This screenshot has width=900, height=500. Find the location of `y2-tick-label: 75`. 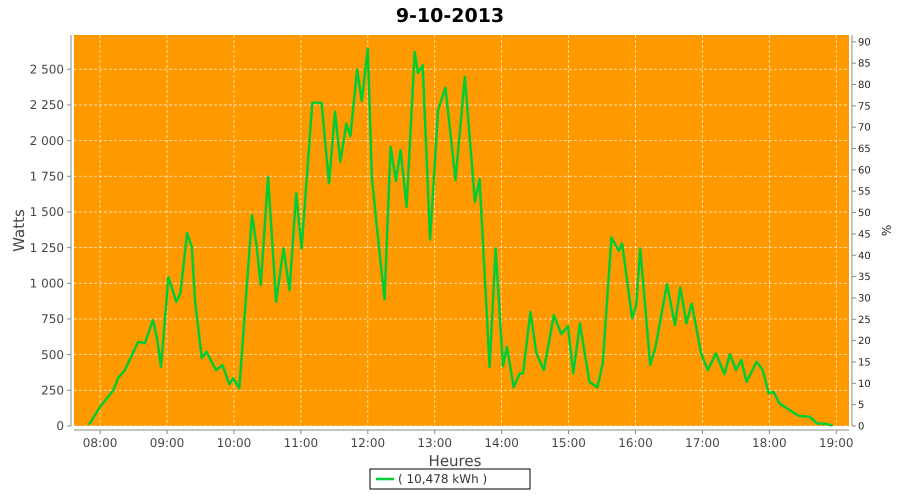

y2-tick-label: 75 is located at coordinates (864, 106).